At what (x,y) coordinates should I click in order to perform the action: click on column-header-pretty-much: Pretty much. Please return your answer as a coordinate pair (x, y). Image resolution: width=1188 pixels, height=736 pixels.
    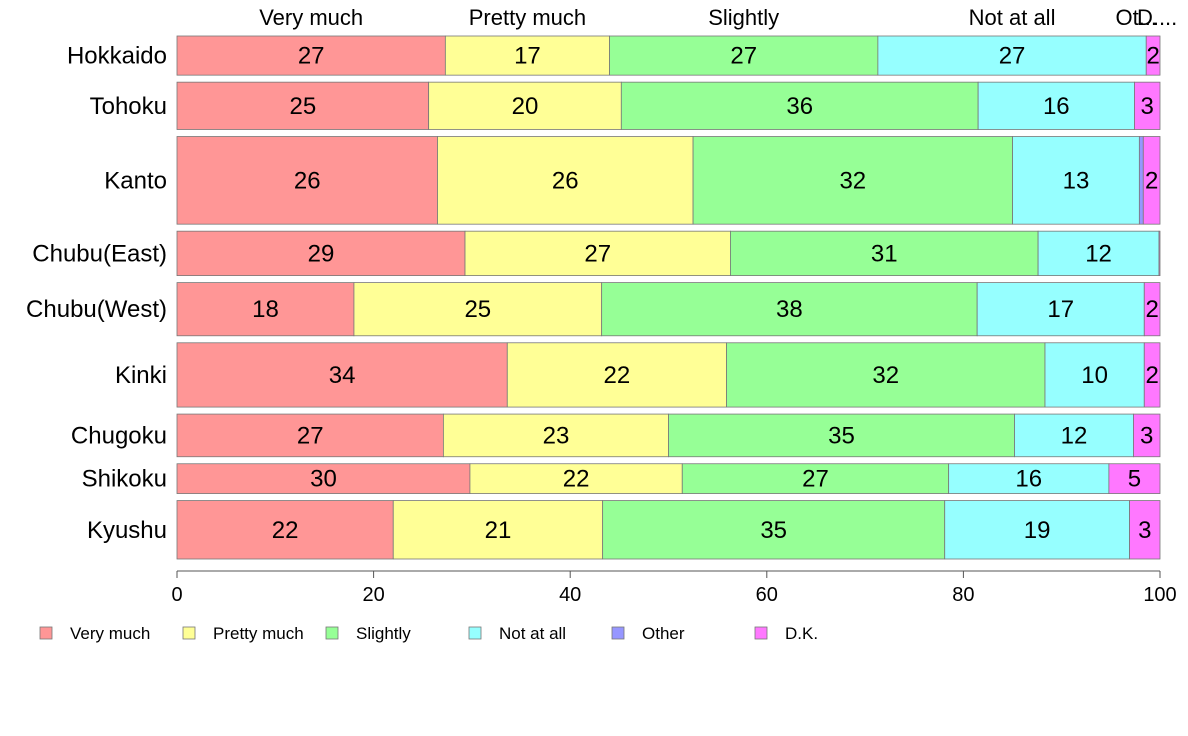
    Looking at the image, I should click on (527, 17).